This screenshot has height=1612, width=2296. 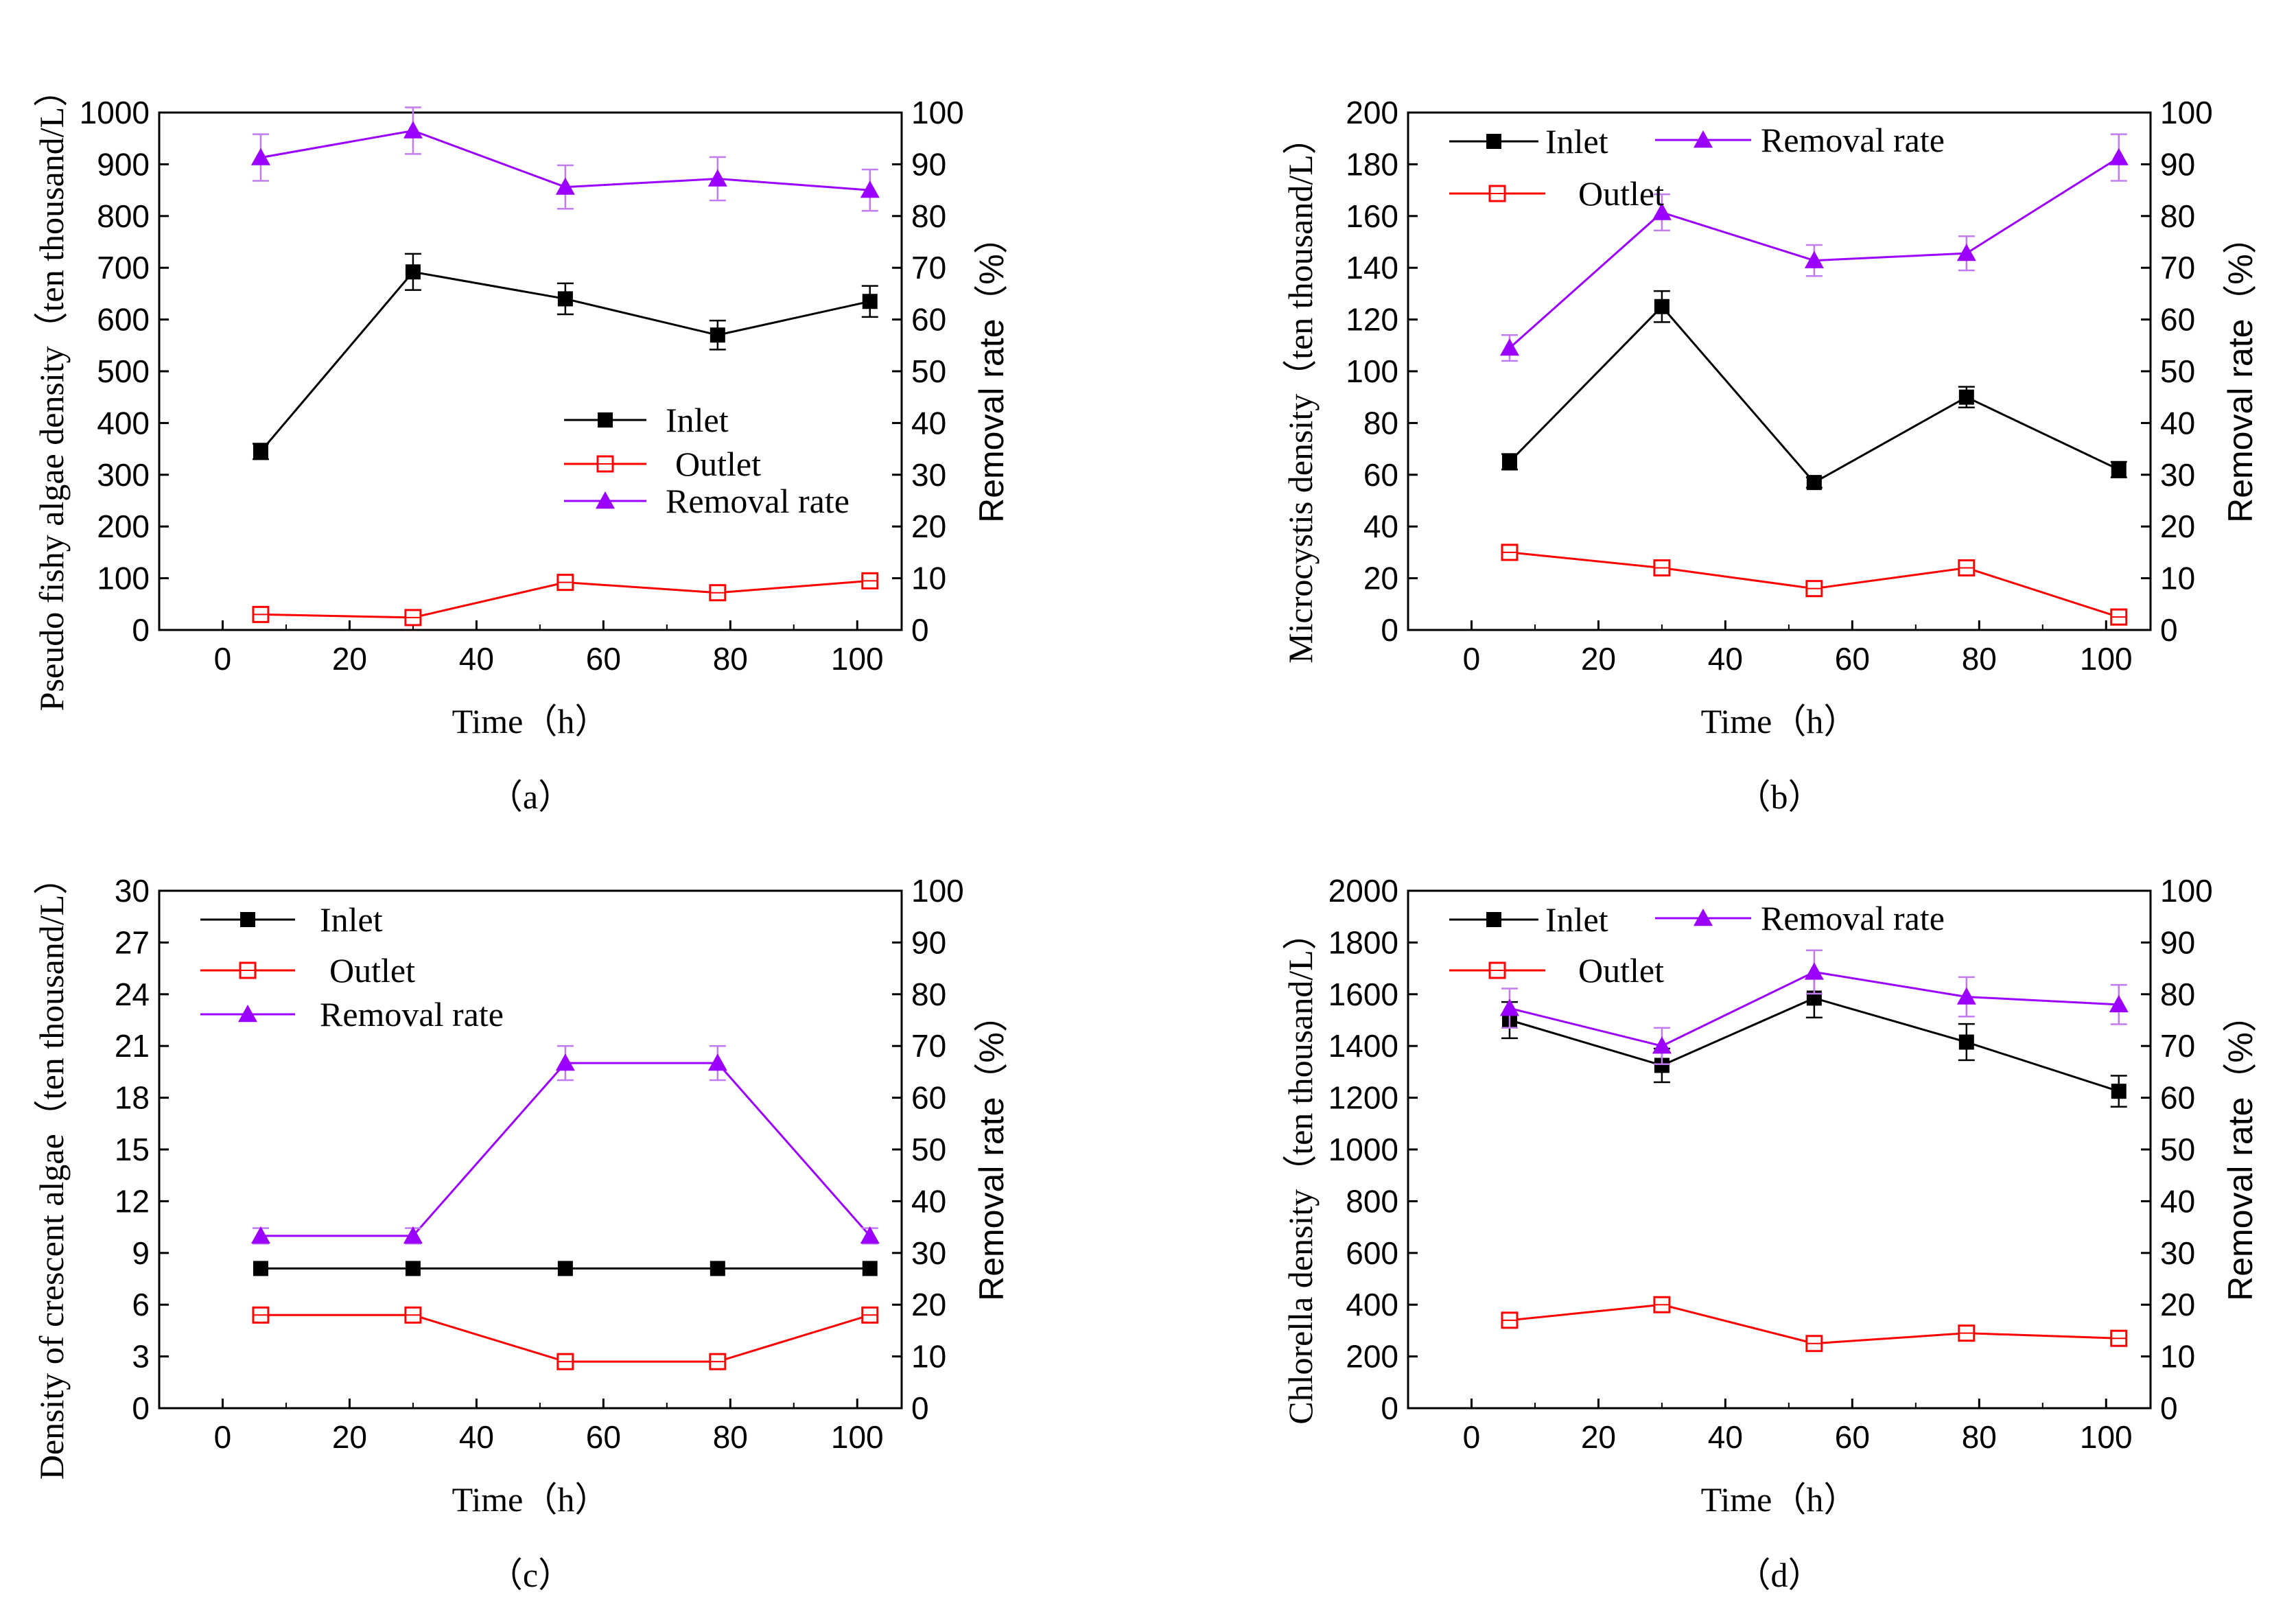 What do you see at coordinates (123, 423) in the screenshot?
I see `y-tick-label: 400` at bounding box center [123, 423].